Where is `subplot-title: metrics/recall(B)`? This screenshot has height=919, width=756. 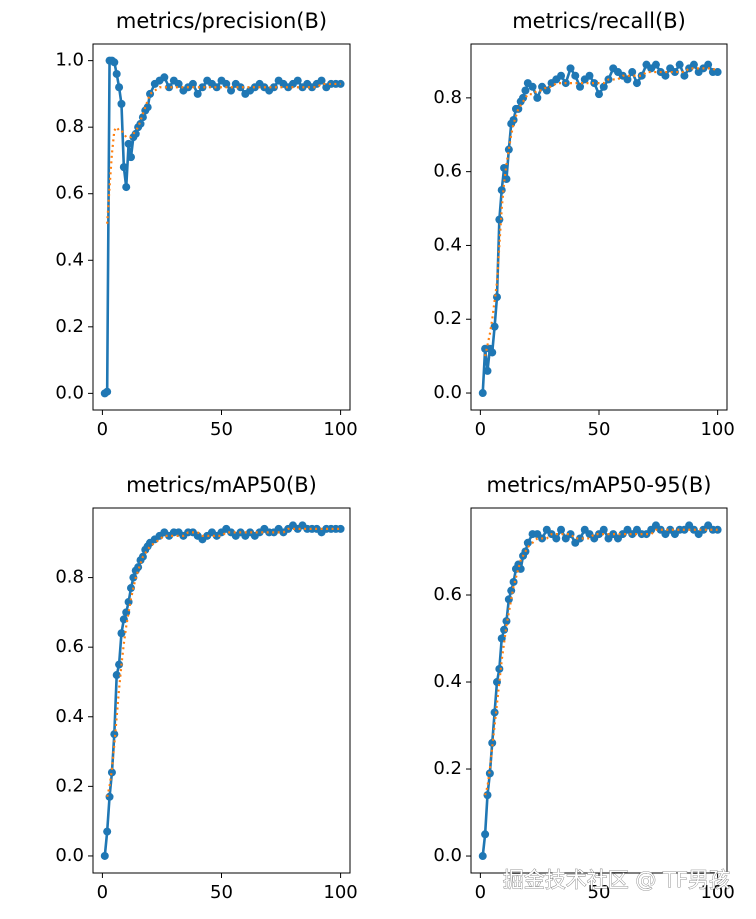 subplot-title: metrics/recall(B) is located at coordinates (599, 21).